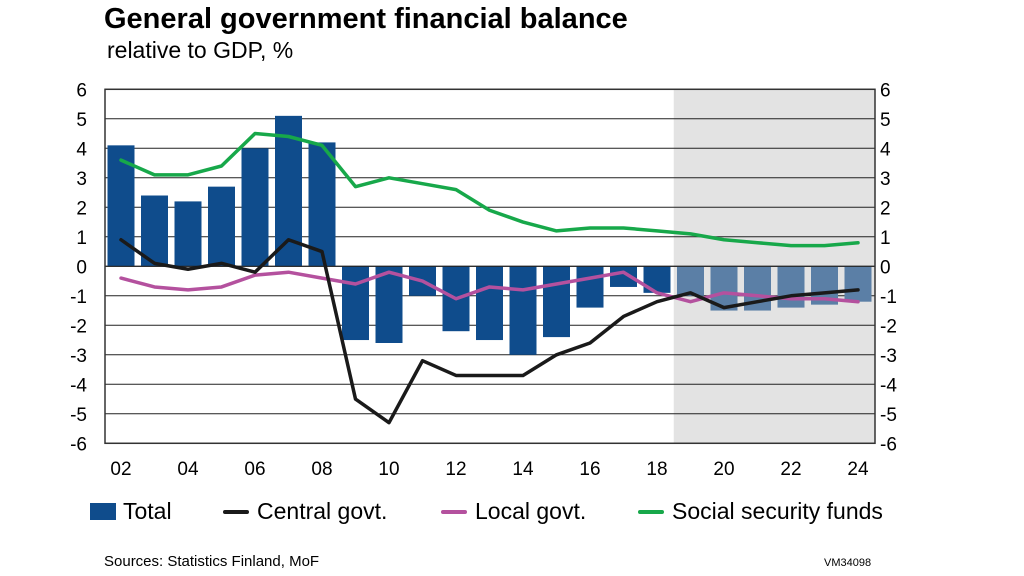 The height and width of the screenshot is (576, 1024). Describe the element at coordinates (78, 356) in the screenshot. I see `y-tick-label-left: -3` at that location.